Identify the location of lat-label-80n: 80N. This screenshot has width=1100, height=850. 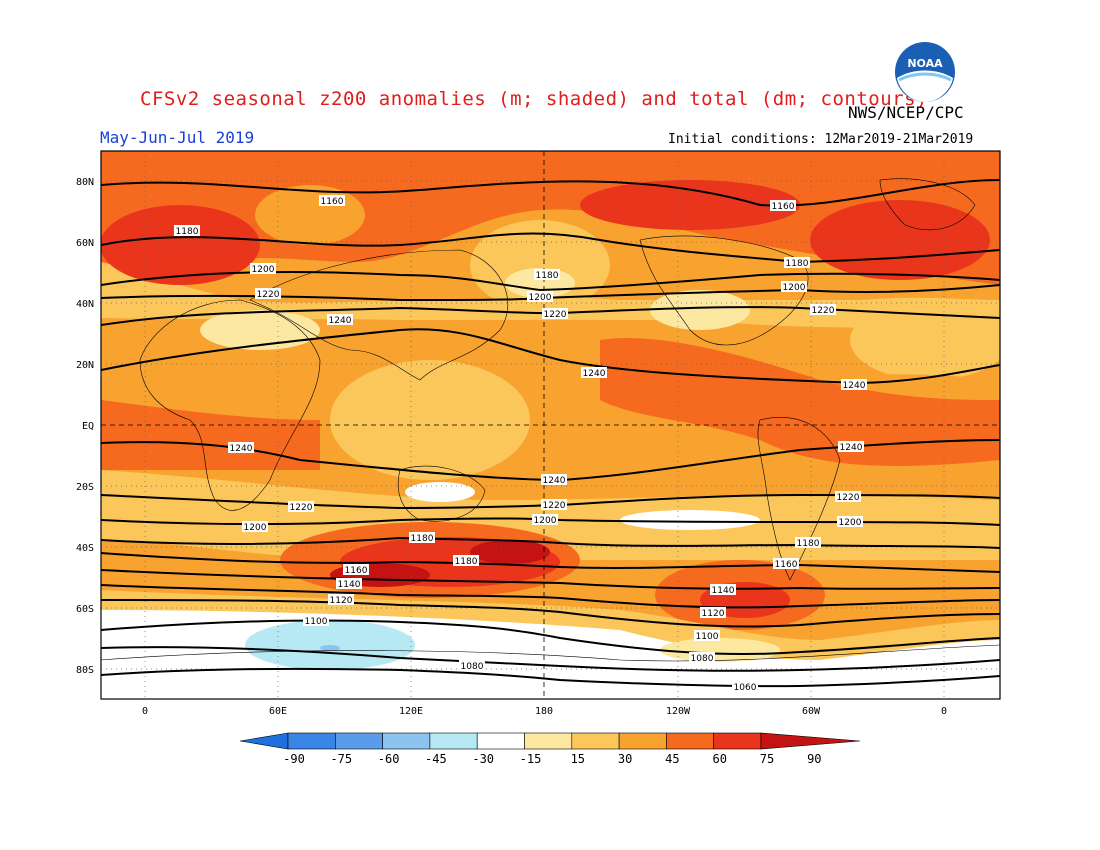
(85, 182).